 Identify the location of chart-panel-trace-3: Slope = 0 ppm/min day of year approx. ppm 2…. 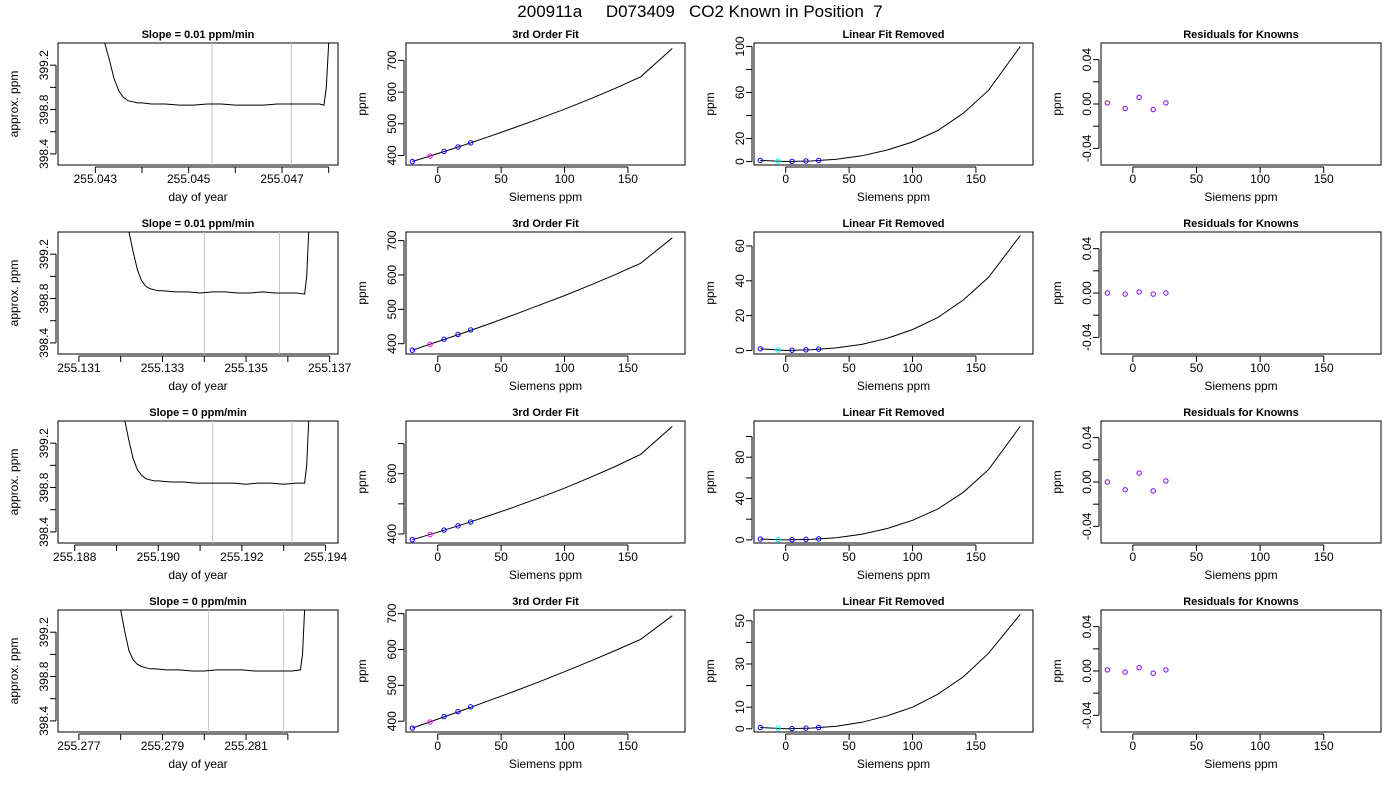
(177, 494).